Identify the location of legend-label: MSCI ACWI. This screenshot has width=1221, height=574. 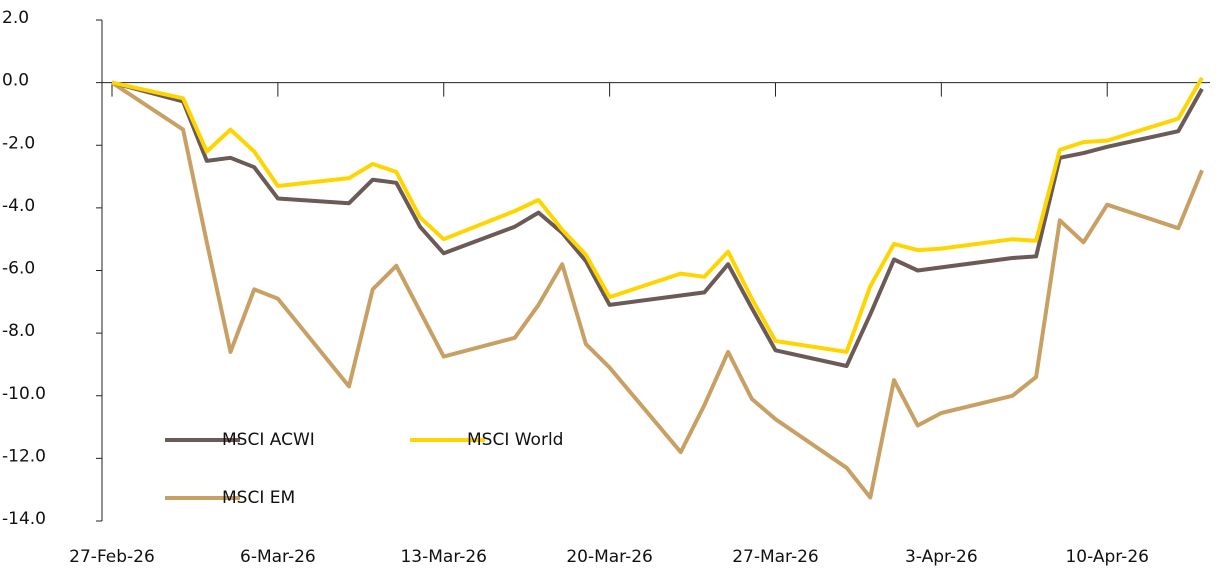
(268, 440).